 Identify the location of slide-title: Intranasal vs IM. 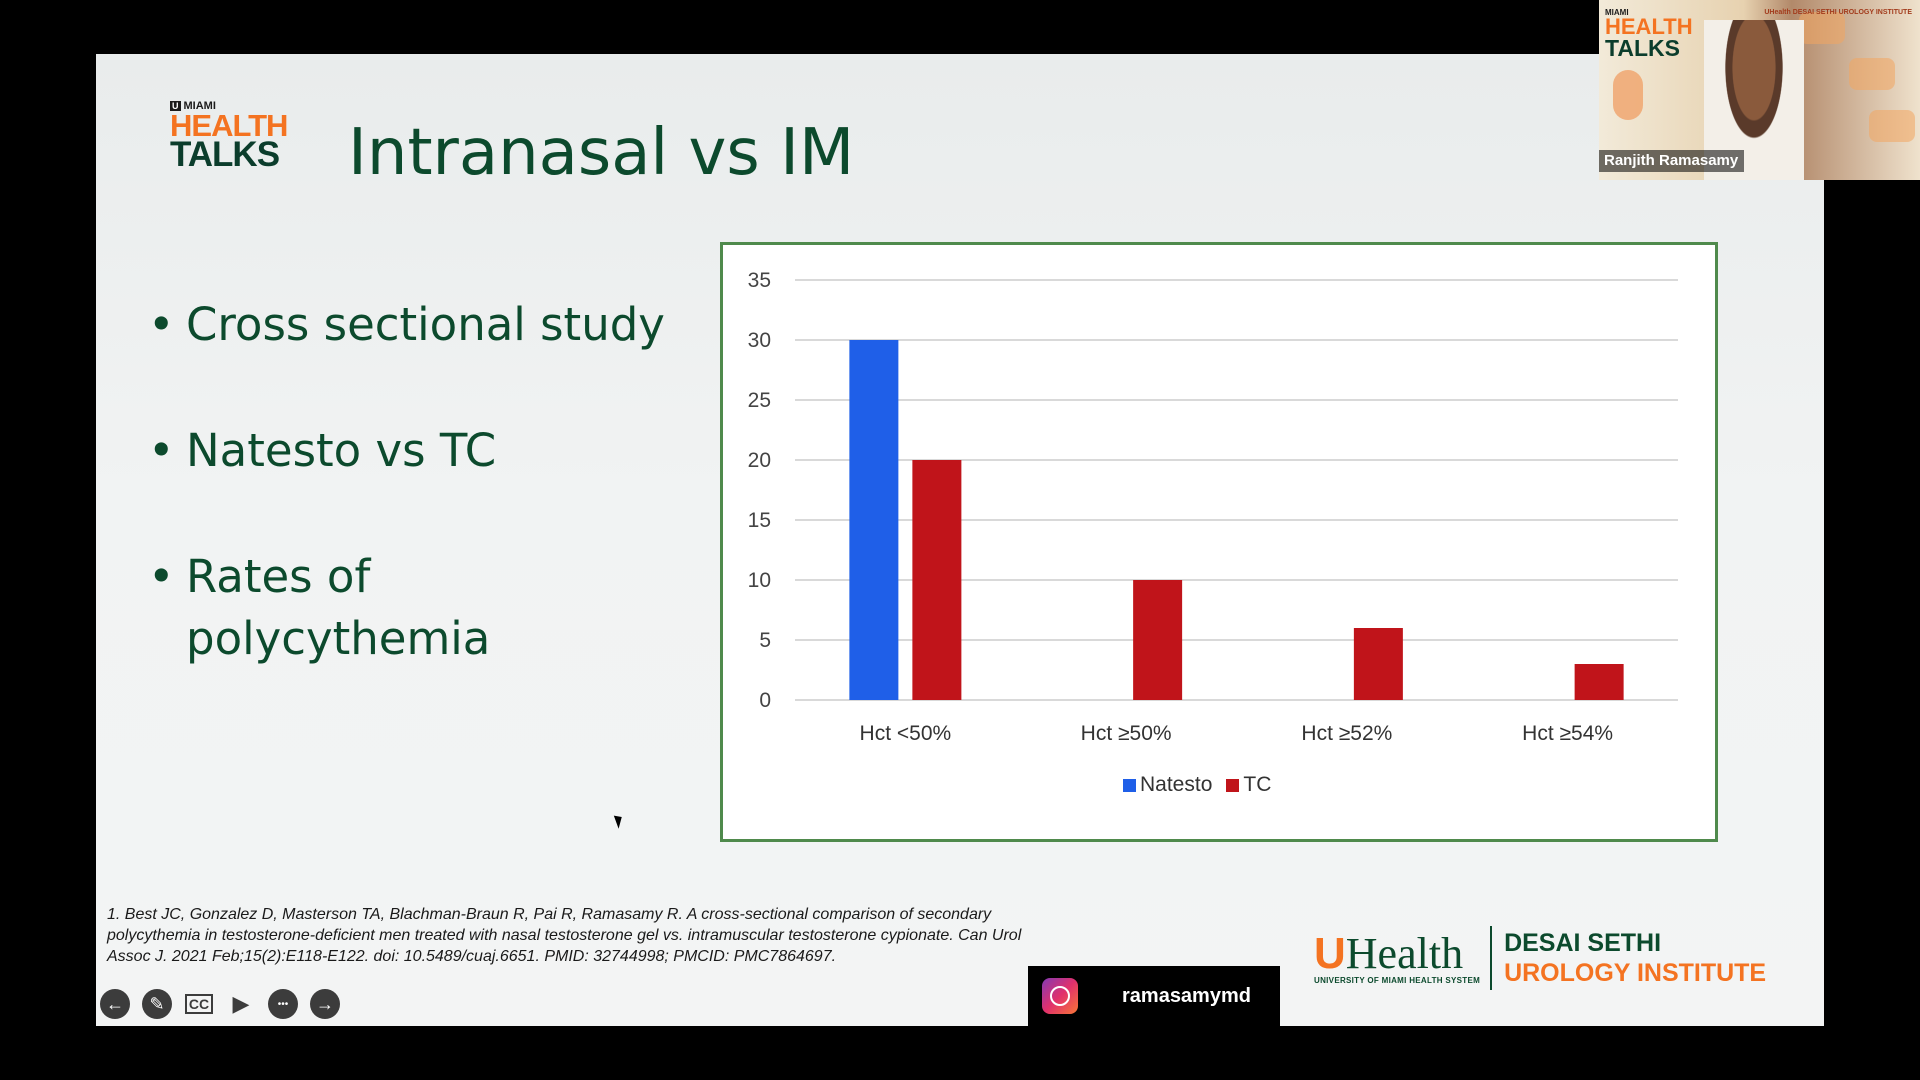
(601, 153).